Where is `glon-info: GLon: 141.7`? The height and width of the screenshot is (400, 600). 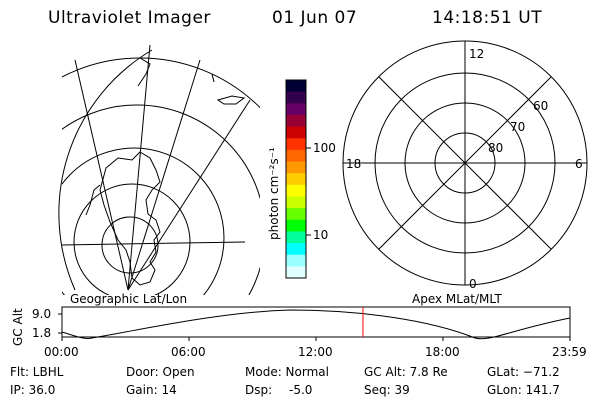 glon-info: GLon: 141.7 is located at coordinates (523, 390).